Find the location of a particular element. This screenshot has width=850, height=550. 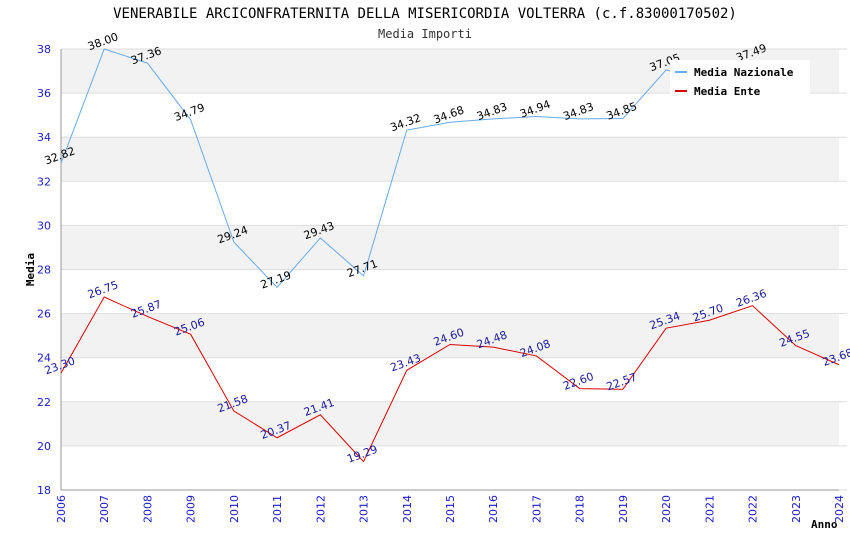

y-tick-label: 34 is located at coordinates (44, 137).